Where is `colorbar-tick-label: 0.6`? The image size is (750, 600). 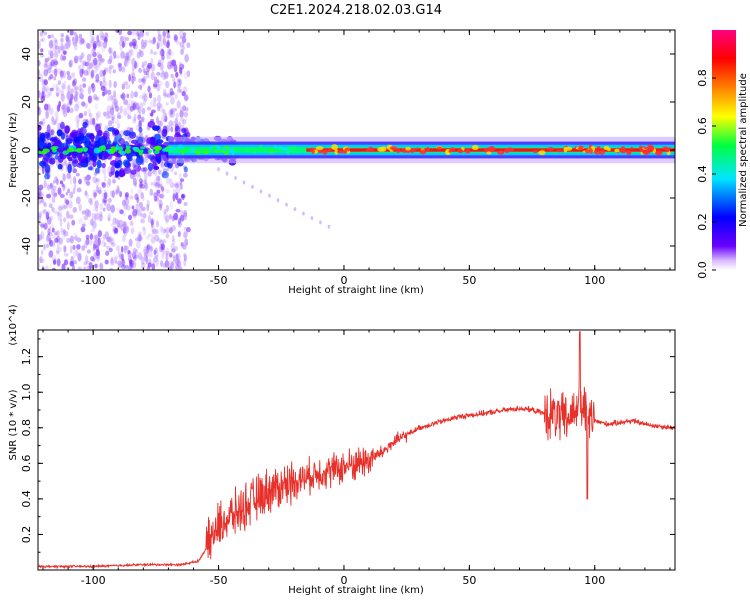 colorbar-tick-label: 0.6 is located at coordinates (702, 126).